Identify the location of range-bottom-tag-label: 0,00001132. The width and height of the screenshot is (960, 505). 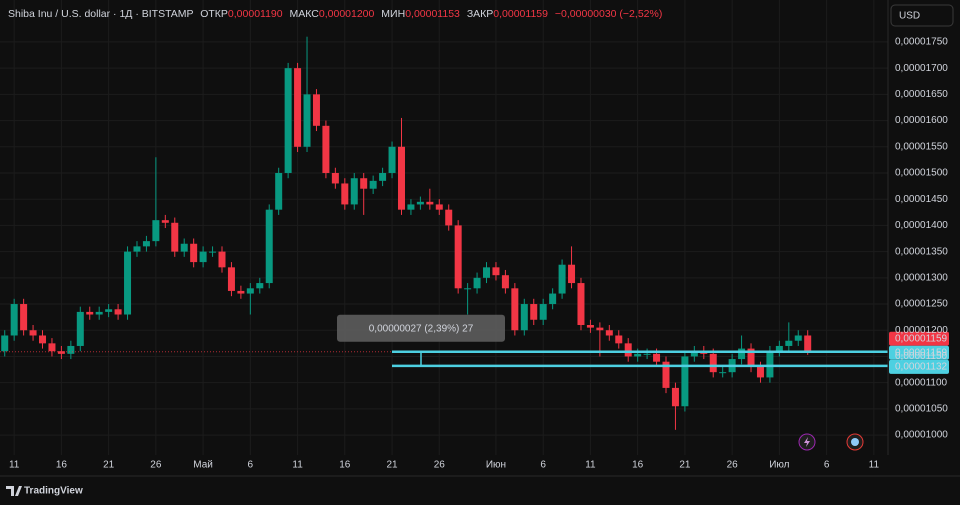
(921, 367).